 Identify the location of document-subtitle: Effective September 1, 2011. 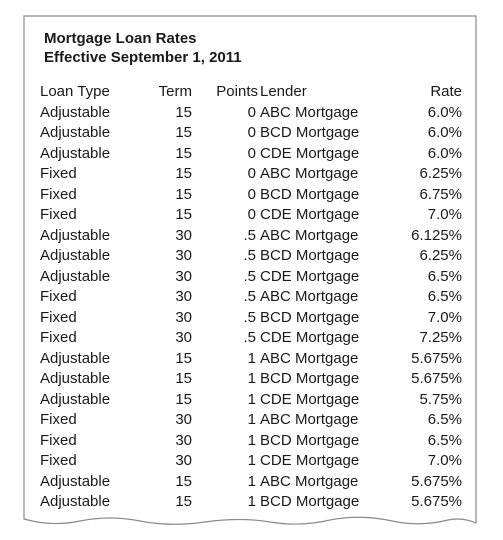
(143, 57).